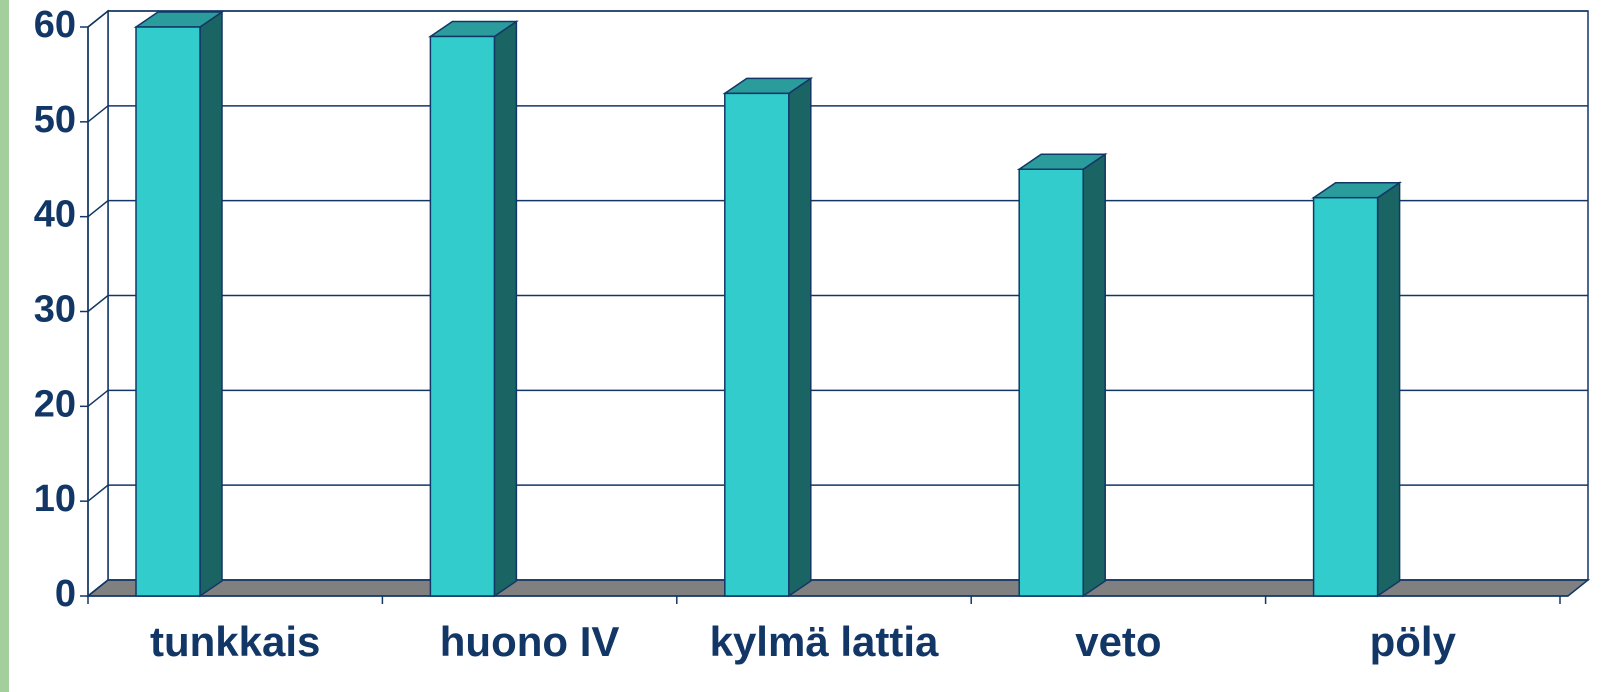 This screenshot has height=692, width=1623. What do you see at coordinates (55, 215) in the screenshot?
I see `y-tick-label: 40` at bounding box center [55, 215].